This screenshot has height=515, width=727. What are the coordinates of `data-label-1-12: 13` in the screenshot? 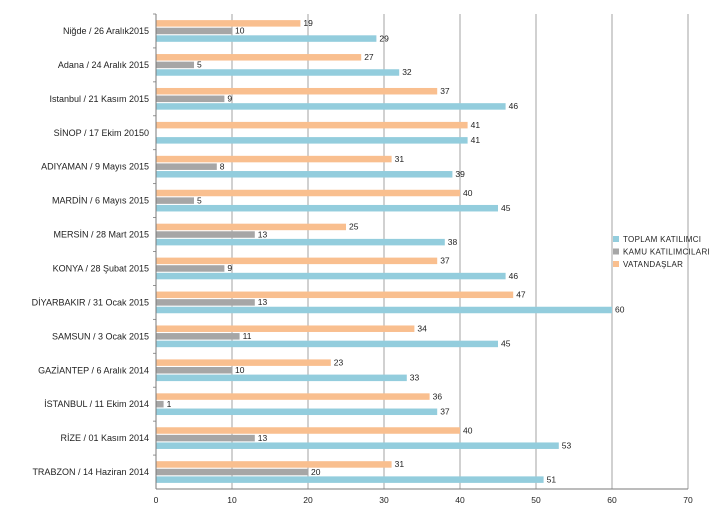 It's located at (263, 438).